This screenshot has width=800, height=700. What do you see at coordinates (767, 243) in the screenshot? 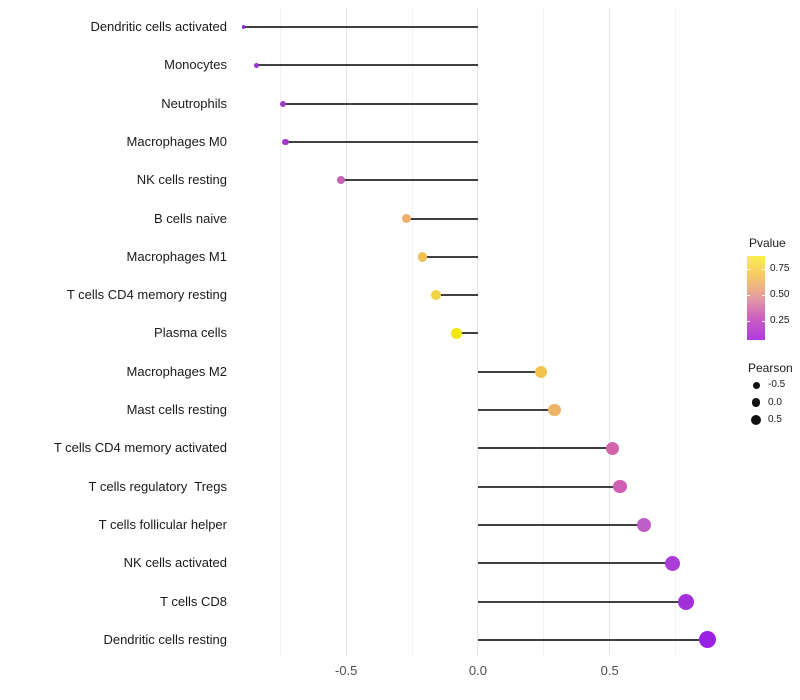
I see `pvalue-legend-title: Pvalue` at bounding box center [767, 243].